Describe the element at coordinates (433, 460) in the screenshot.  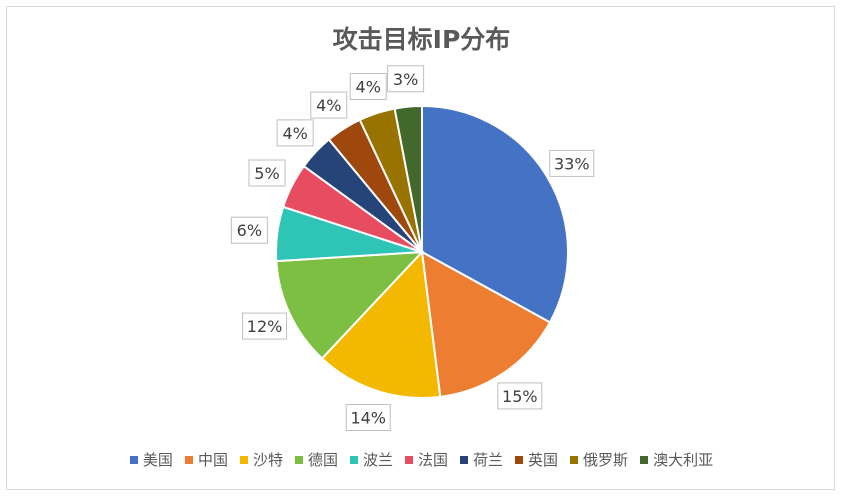
I see `legend-label: 法国` at that location.